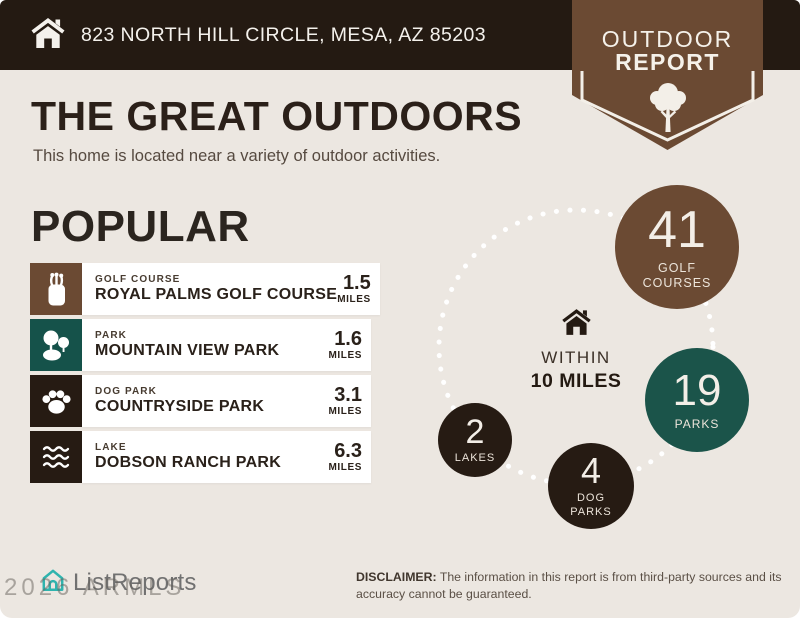 The height and width of the screenshot is (618, 800). I want to click on poi-category: GOLF COURSE, so click(138, 279).